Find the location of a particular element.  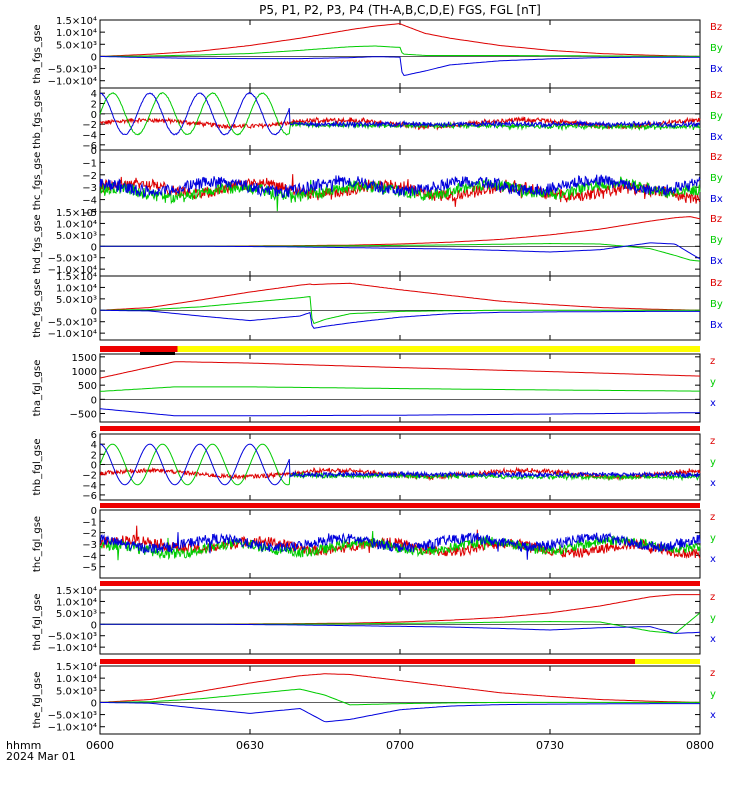

status-bar-marker is located at coordinates (157, 353).